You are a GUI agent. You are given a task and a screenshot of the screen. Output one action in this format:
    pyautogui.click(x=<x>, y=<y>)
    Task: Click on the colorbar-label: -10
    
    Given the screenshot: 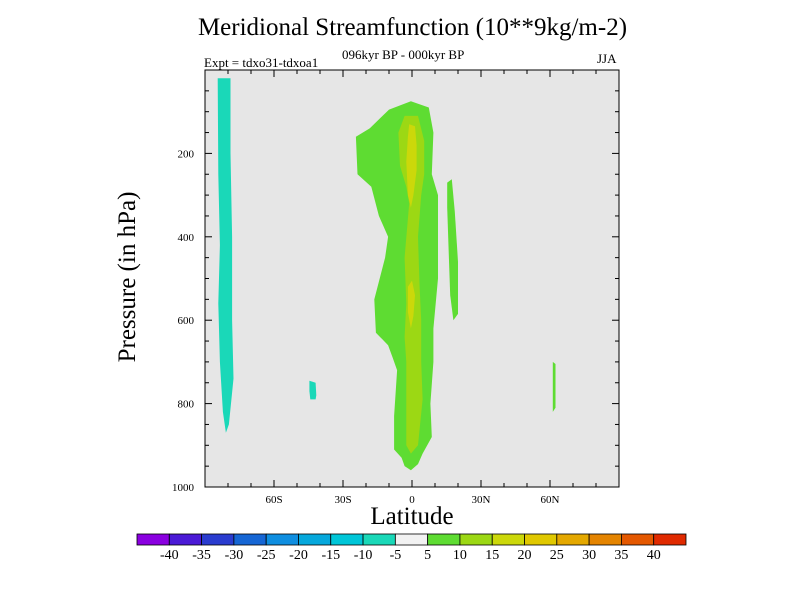 What is the action you would take?
    pyautogui.click(x=363, y=555)
    